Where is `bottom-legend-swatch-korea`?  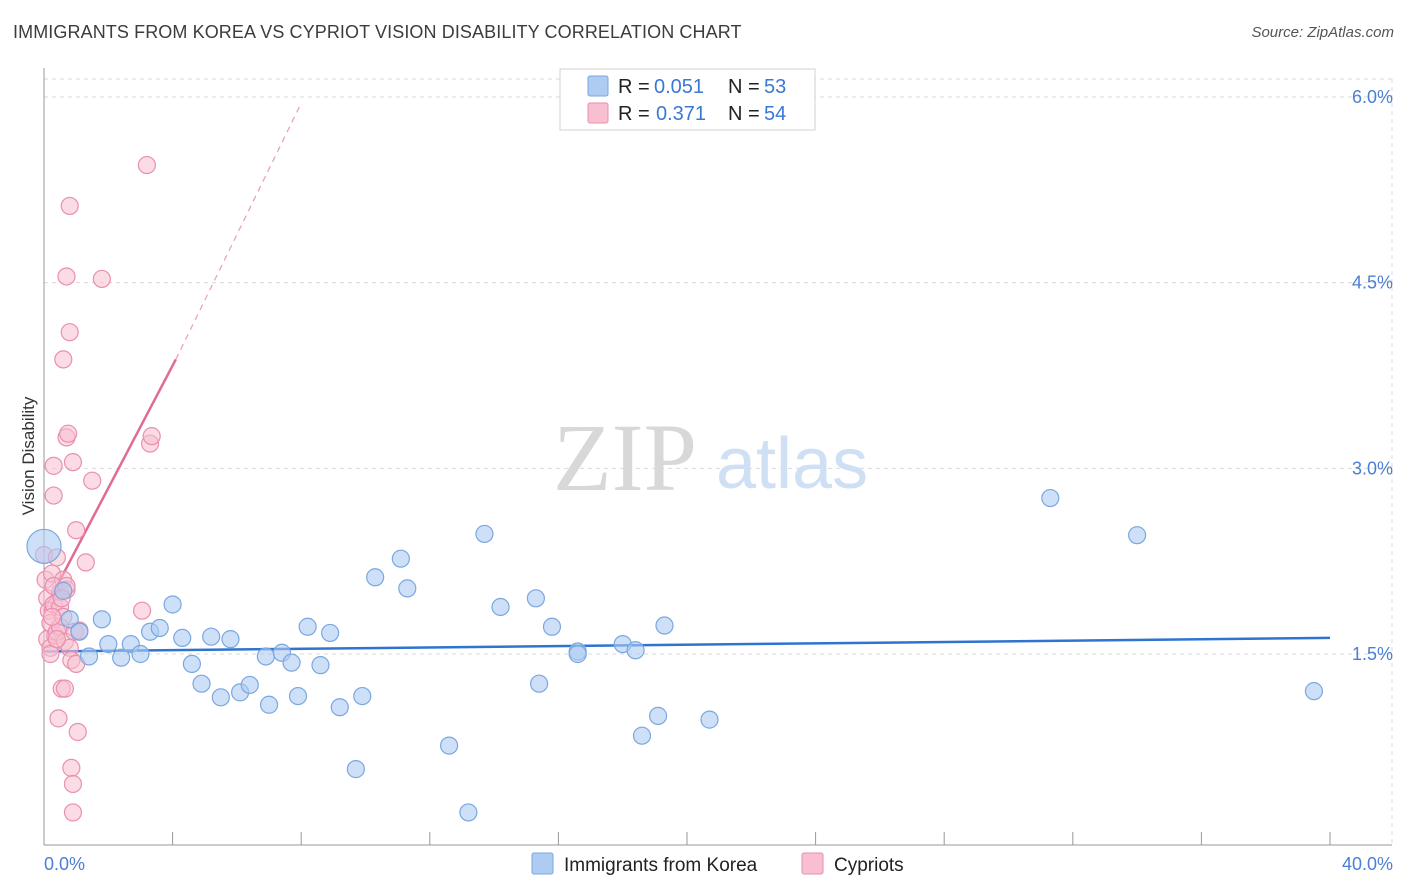
bottom-legend-swatch-korea is located at coordinates (542, 863).